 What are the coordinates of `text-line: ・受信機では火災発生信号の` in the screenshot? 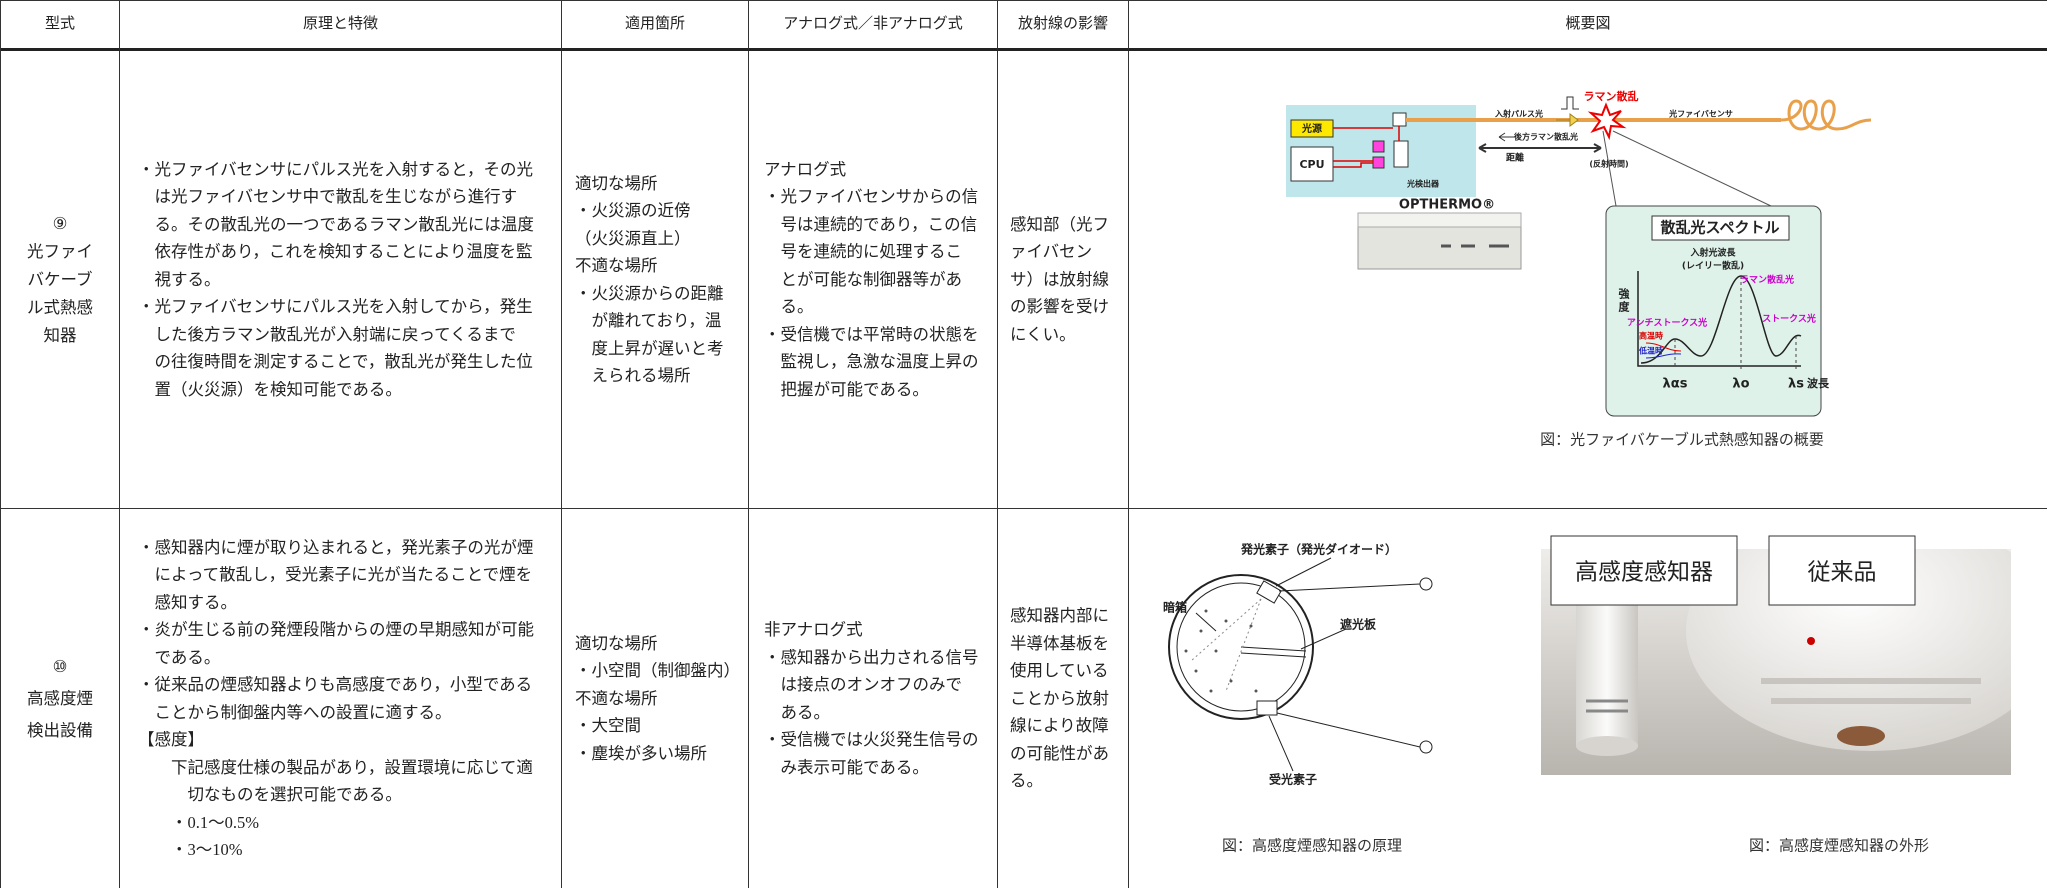 It's located at (871, 739).